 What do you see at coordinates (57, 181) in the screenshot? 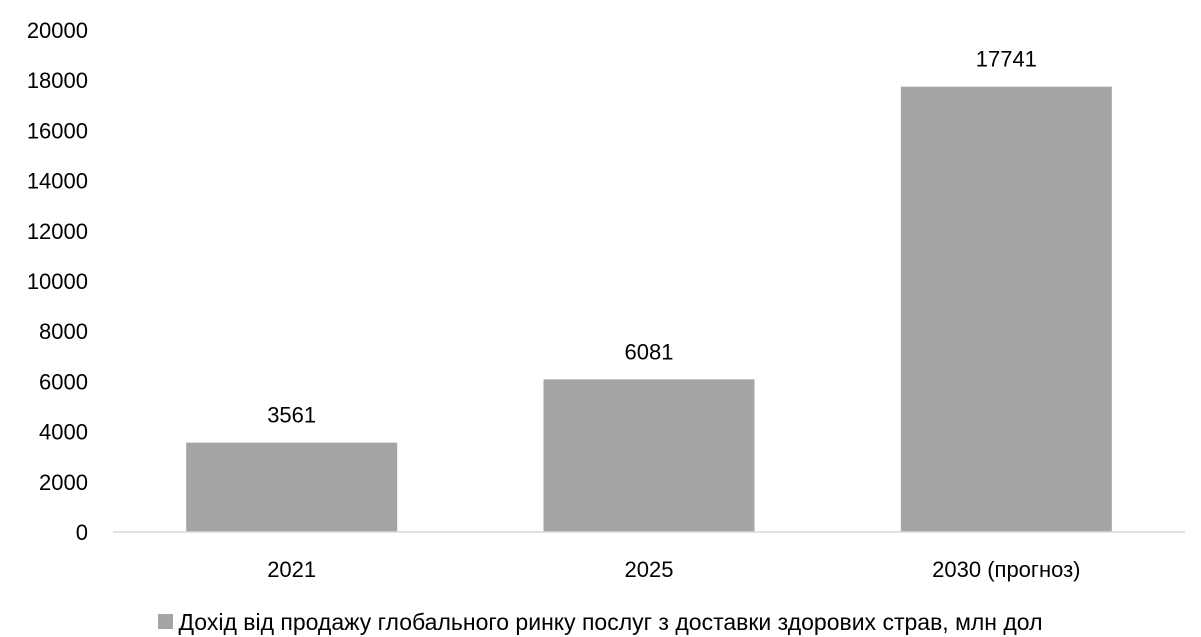
I see `y-tick-label: 14000` at bounding box center [57, 181].